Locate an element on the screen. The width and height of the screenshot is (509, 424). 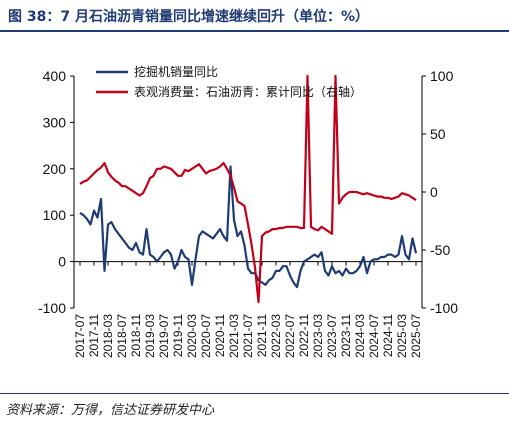
x-tick-label: 2022-07 is located at coordinates (290, 336).